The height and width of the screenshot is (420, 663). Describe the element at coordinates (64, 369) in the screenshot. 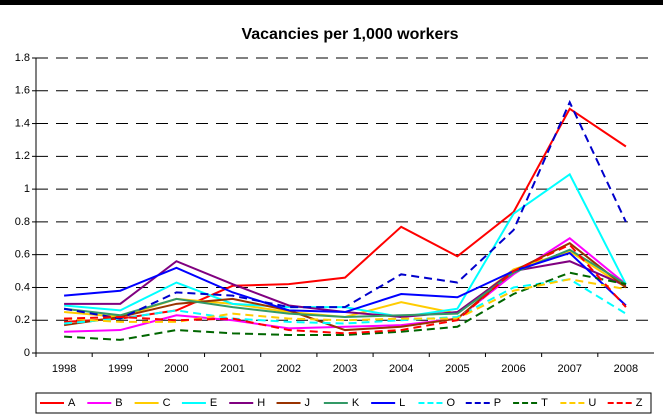

I see `x-tick-label: 1998` at that location.